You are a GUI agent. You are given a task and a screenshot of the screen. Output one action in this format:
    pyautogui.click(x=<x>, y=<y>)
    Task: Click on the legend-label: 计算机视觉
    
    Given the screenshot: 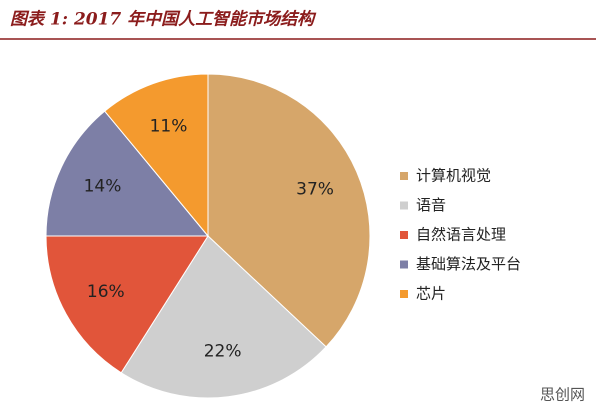 What is the action you would take?
    pyautogui.click(x=453, y=176)
    